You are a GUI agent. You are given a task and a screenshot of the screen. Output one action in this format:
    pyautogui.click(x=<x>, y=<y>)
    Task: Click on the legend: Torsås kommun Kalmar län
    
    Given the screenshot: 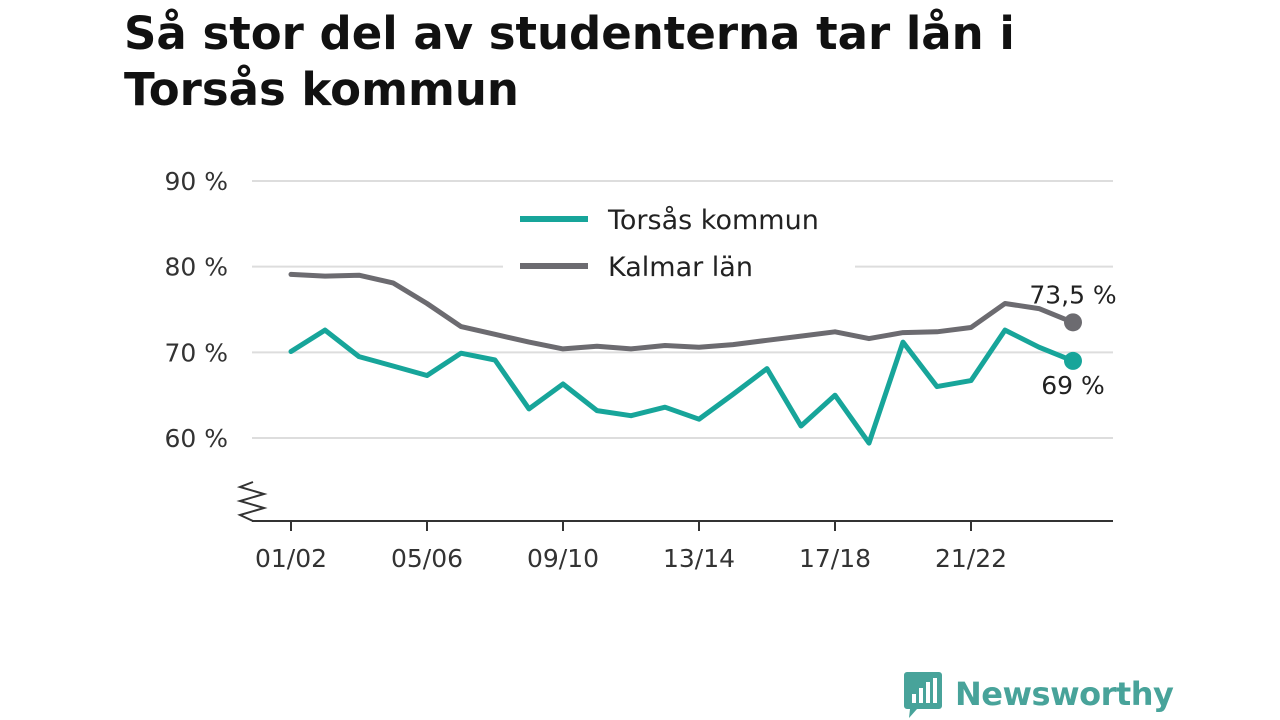 What is the action you would take?
    pyautogui.click(x=679, y=244)
    